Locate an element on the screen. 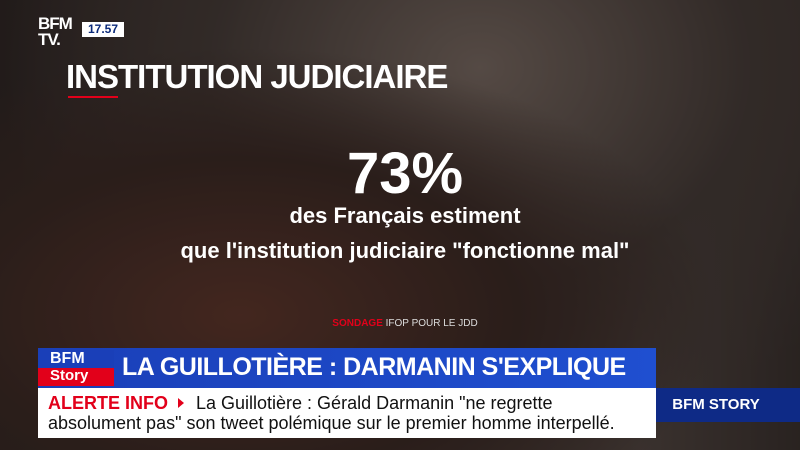  title-underline is located at coordinates (93, 97).